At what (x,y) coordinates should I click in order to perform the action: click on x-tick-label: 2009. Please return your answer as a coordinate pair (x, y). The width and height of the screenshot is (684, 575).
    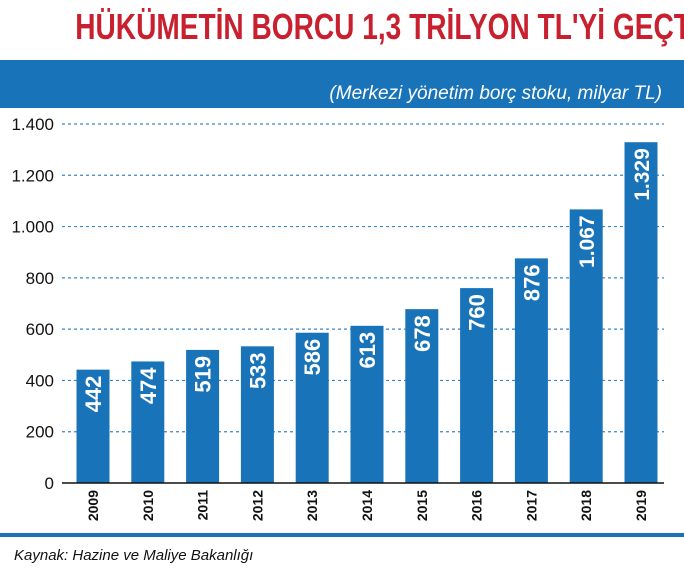
    Looking at the image, I should click on (93, 505).